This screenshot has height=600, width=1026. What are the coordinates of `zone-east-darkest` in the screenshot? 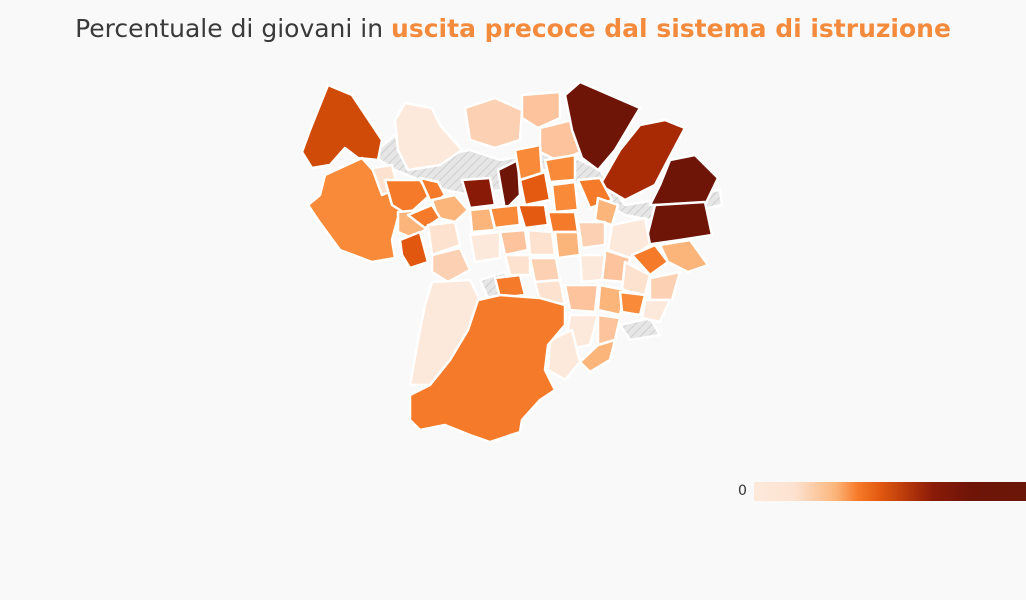 It's located at (678, 223).